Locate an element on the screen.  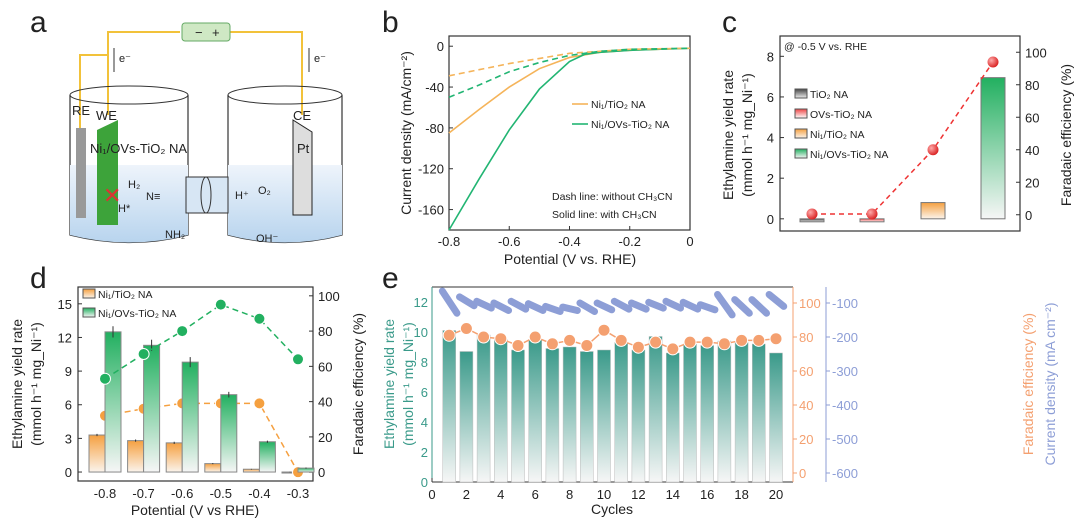
membrane is located at coordinates (206, 195).